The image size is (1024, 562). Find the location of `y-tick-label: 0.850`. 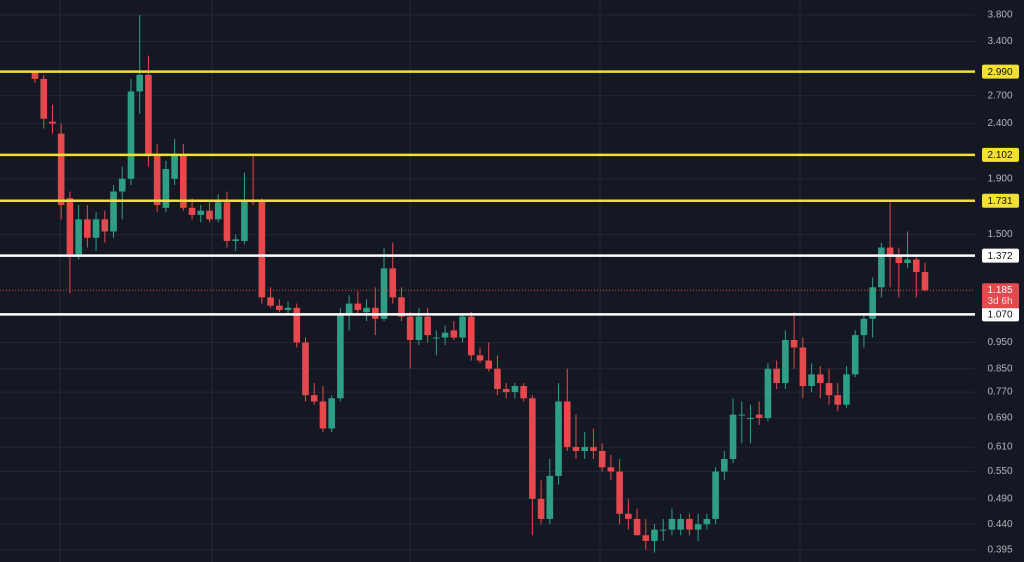

y-tick-label: 0.850 is located at coordinates (999, 368).